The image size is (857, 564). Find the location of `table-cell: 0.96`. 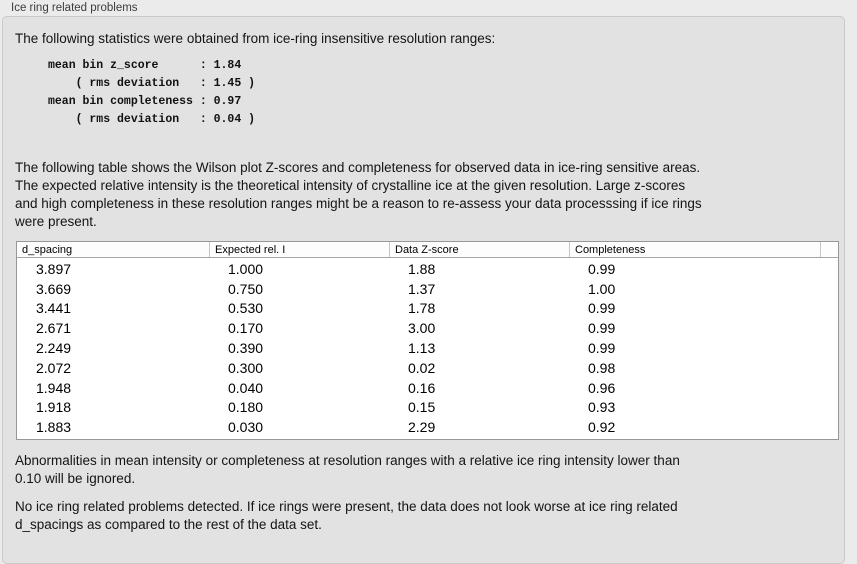

table-cell: 0.96 is located at coordinates (602, 387).